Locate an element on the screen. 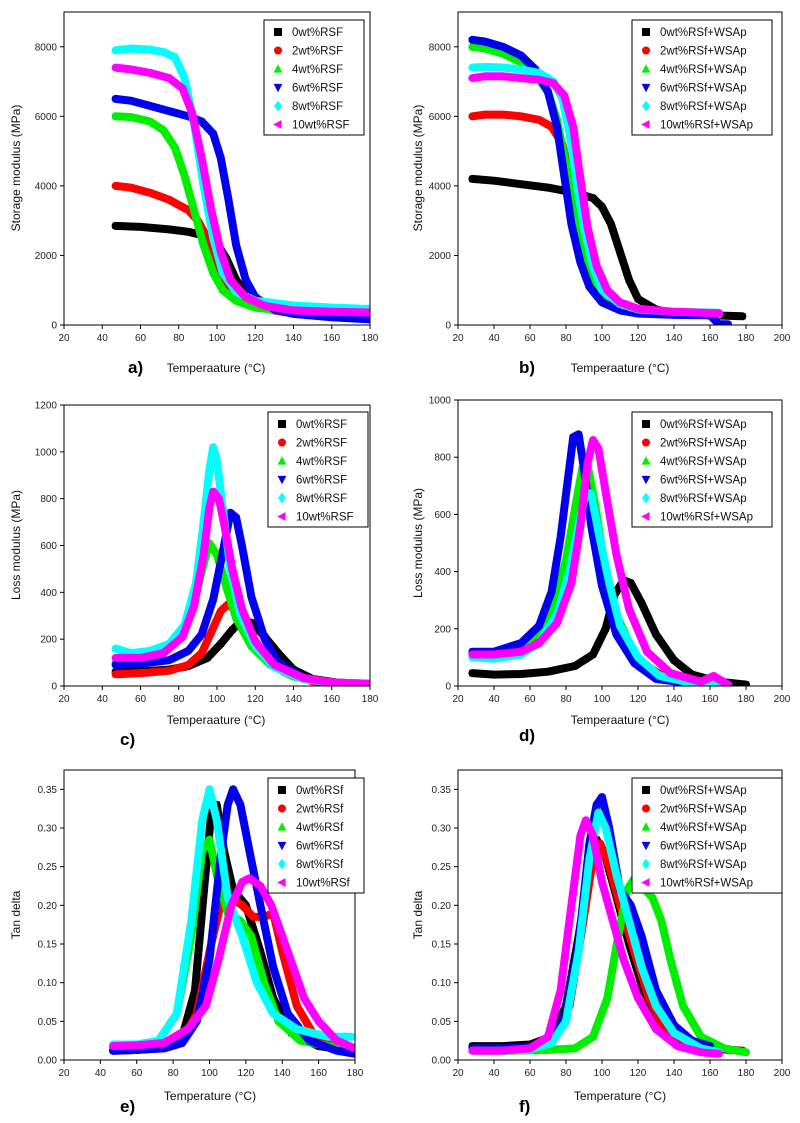  legend-entry: 2wt%RSF is located at coordinates (321, 444).